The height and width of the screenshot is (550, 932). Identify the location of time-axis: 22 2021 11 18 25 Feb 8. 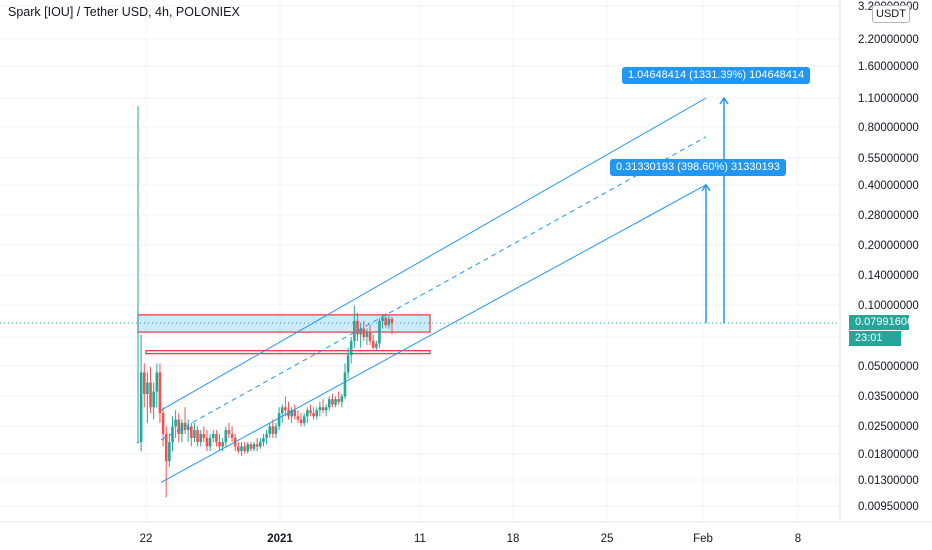
(466, 533).